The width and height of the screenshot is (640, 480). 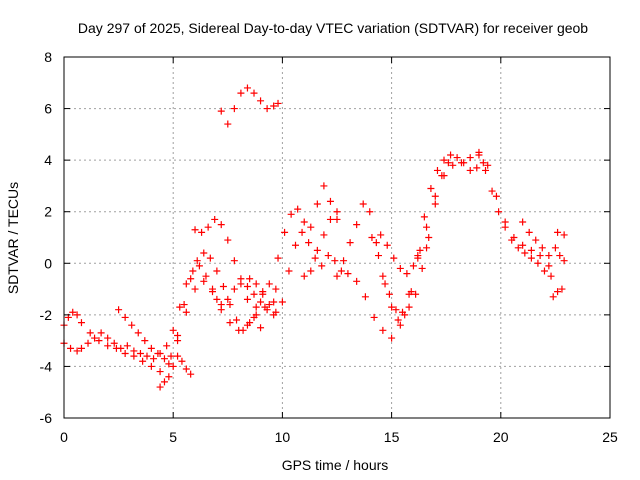 I want to click on x-tick-label: 15, so click(x=392, y=437).